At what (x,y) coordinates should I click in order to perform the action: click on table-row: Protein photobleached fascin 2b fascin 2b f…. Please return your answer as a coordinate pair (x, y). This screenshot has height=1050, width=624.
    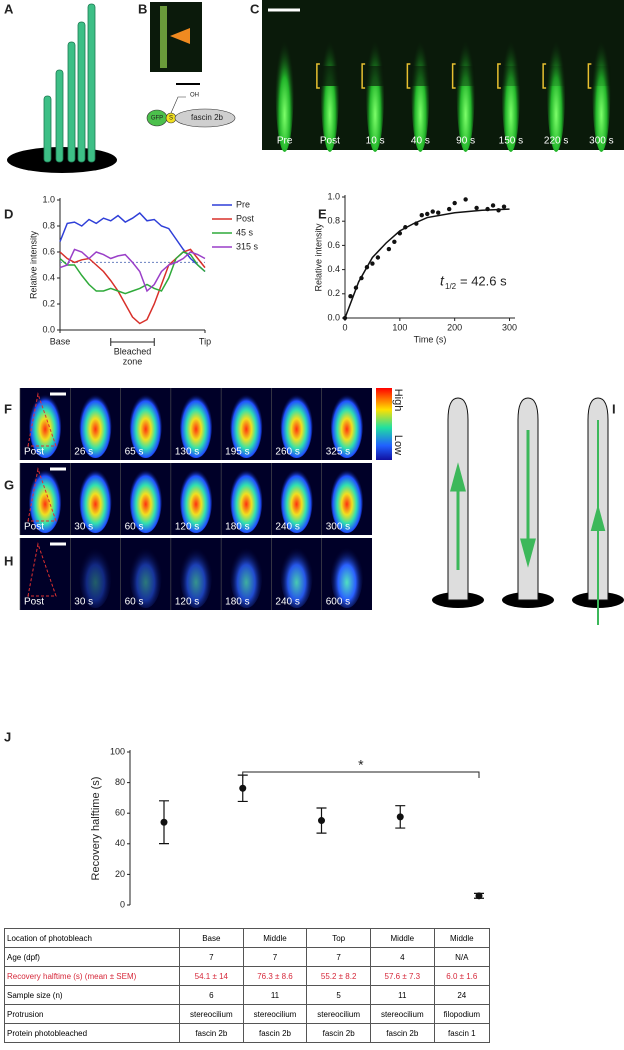
    Looking at the image, I should click on (247, 1033).